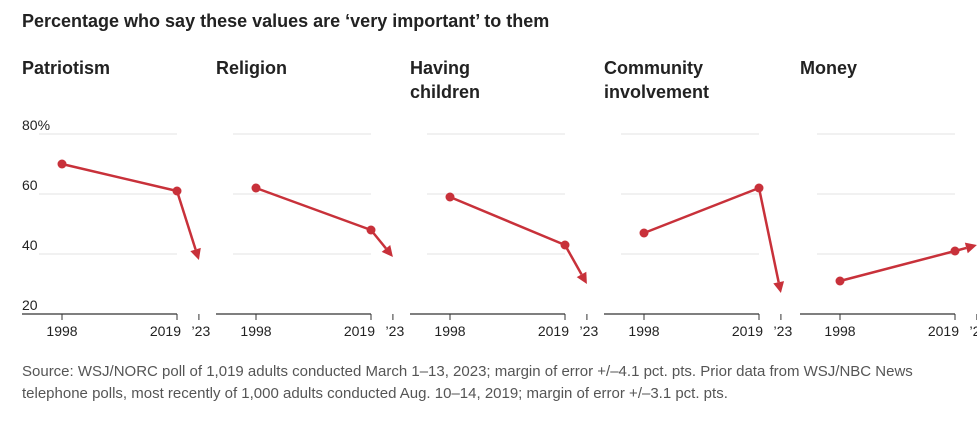 The width and height of the screenshot is (977, 424). What do you see at coordinates (30, 185) in the screenshot?
I see `y-tick-label: 60` at bounding box center [30, 185].